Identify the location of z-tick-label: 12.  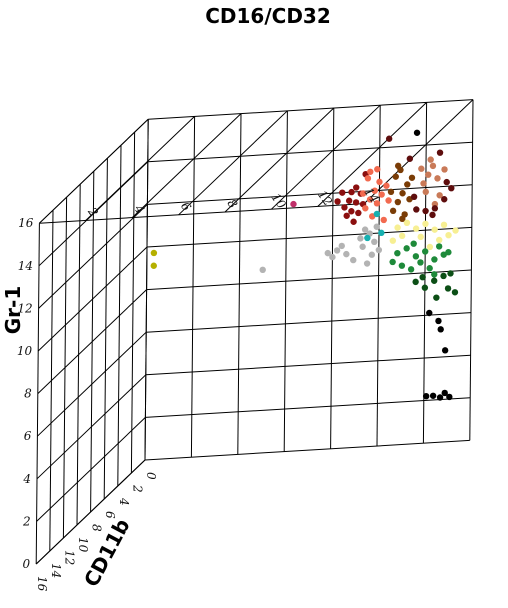
(69, 557).